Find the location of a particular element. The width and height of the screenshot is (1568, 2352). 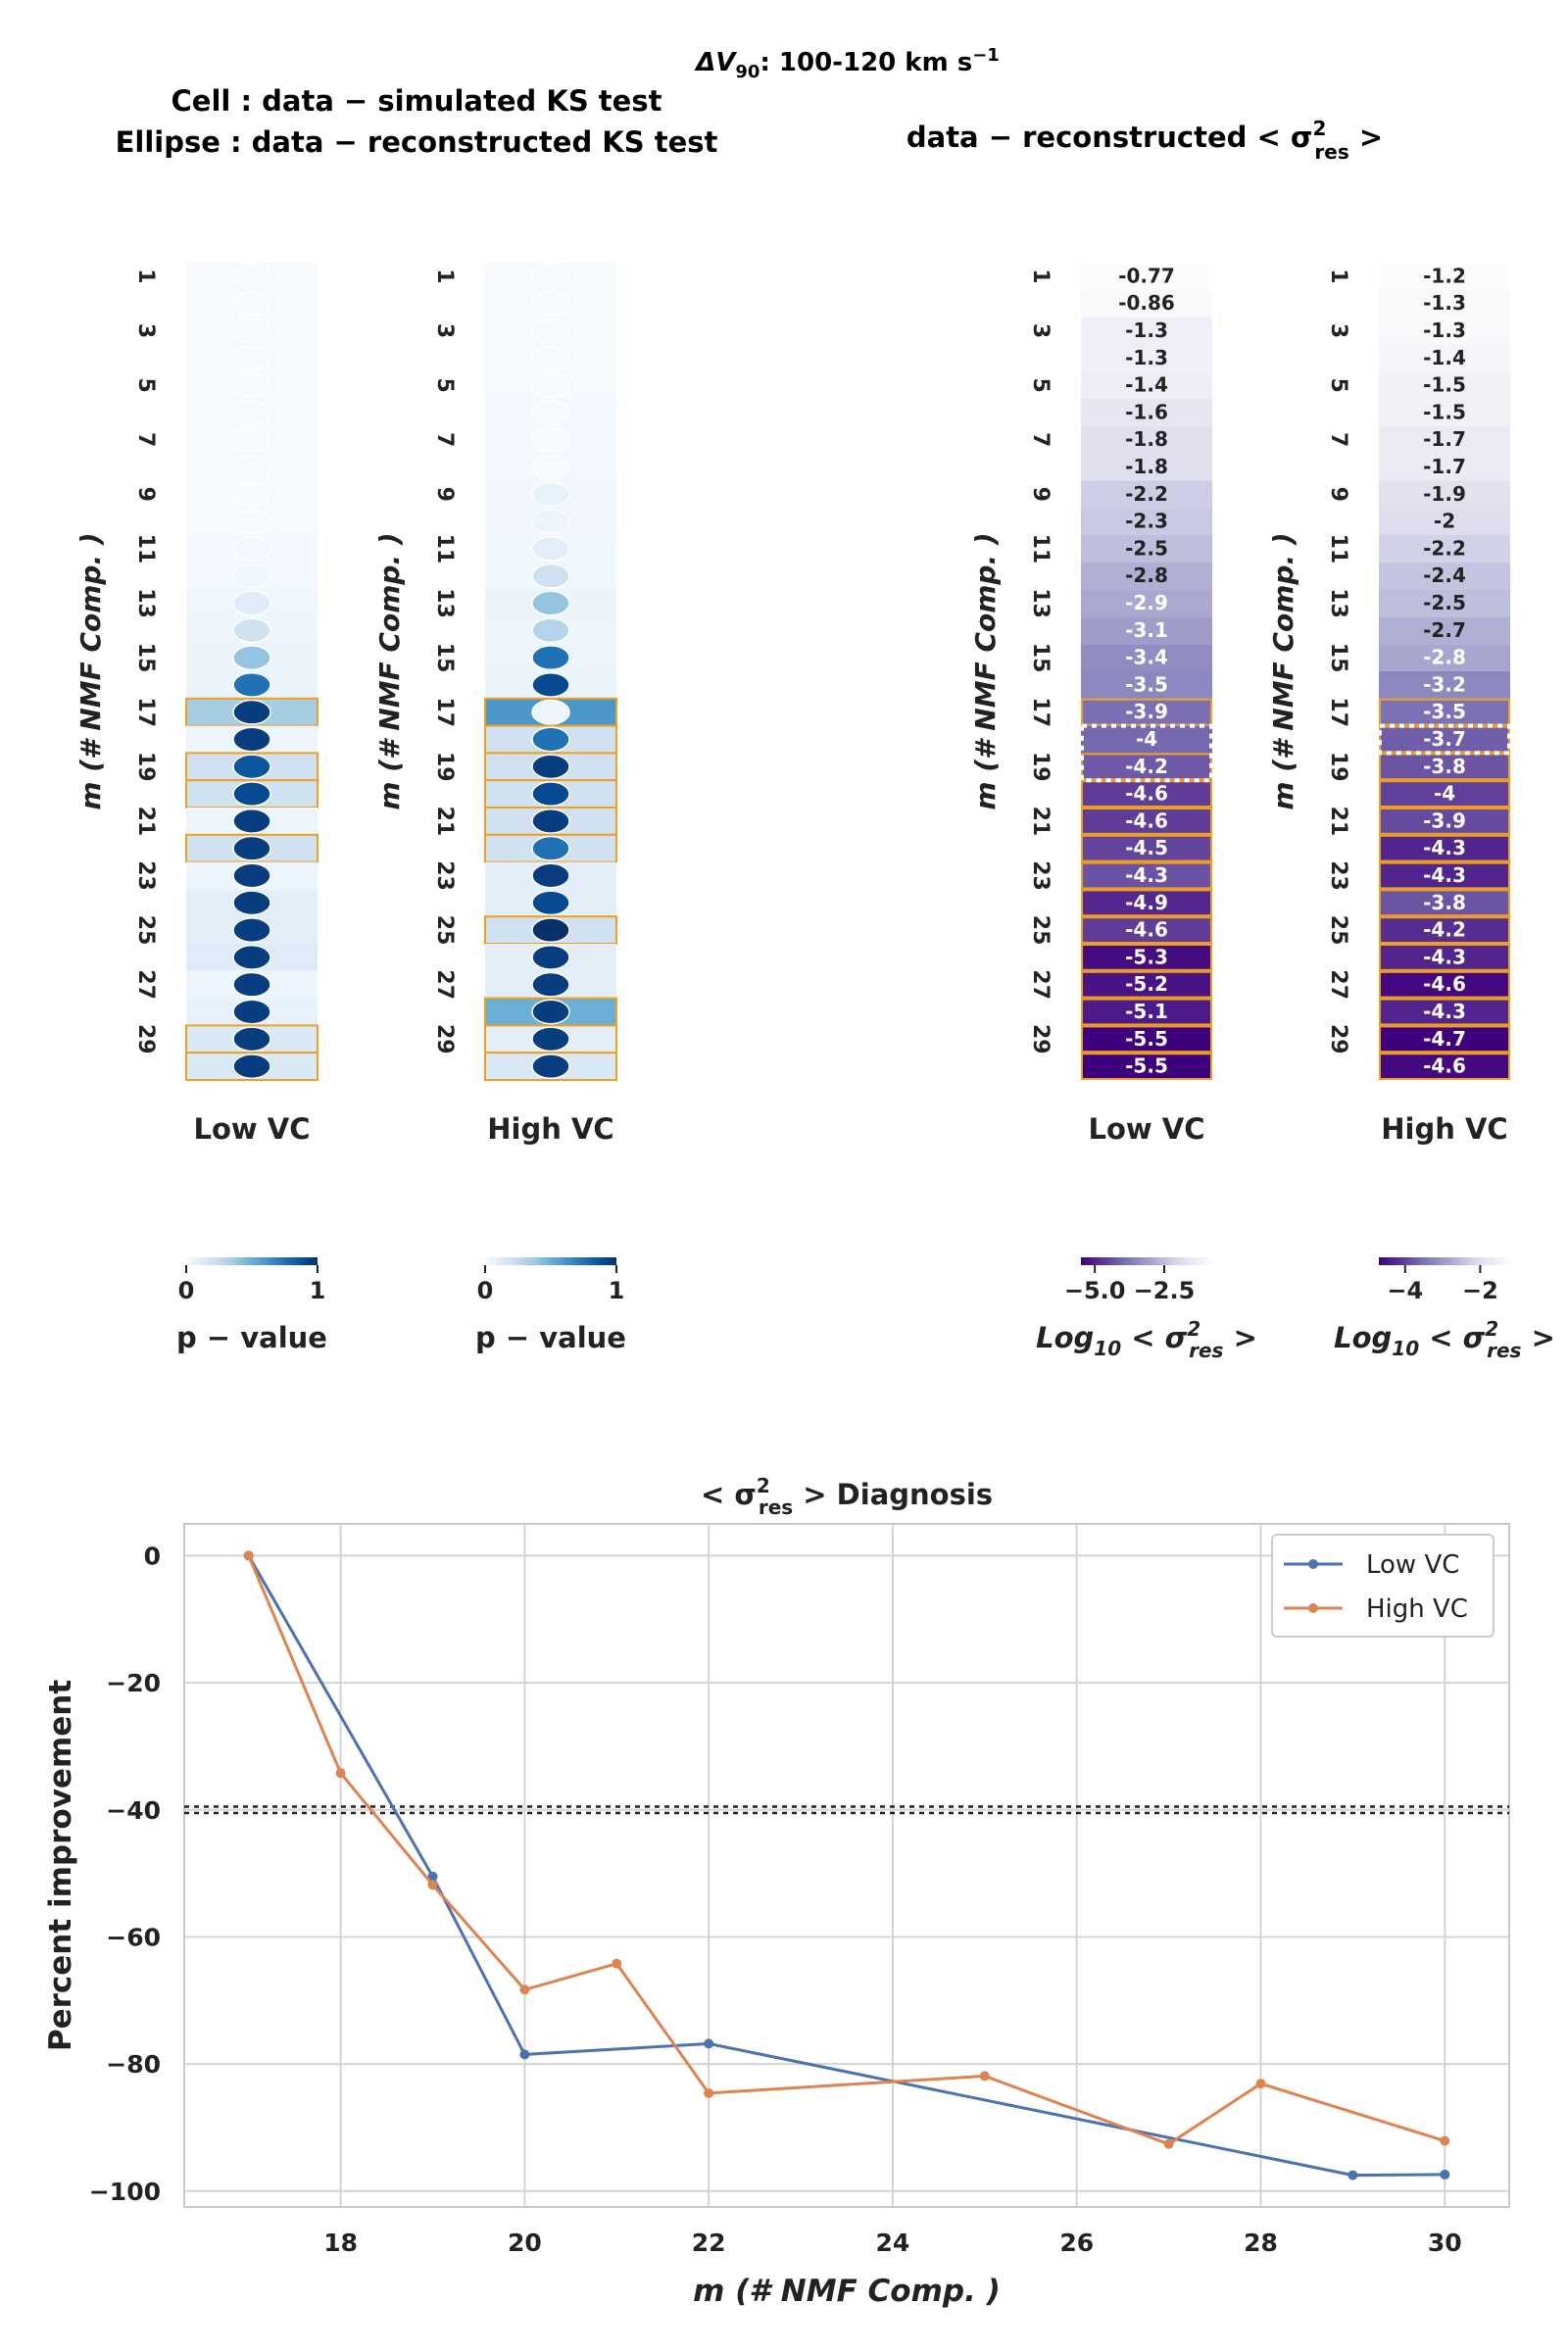

cell-value-label: -1.8 is located at coordinates (1146, 439).